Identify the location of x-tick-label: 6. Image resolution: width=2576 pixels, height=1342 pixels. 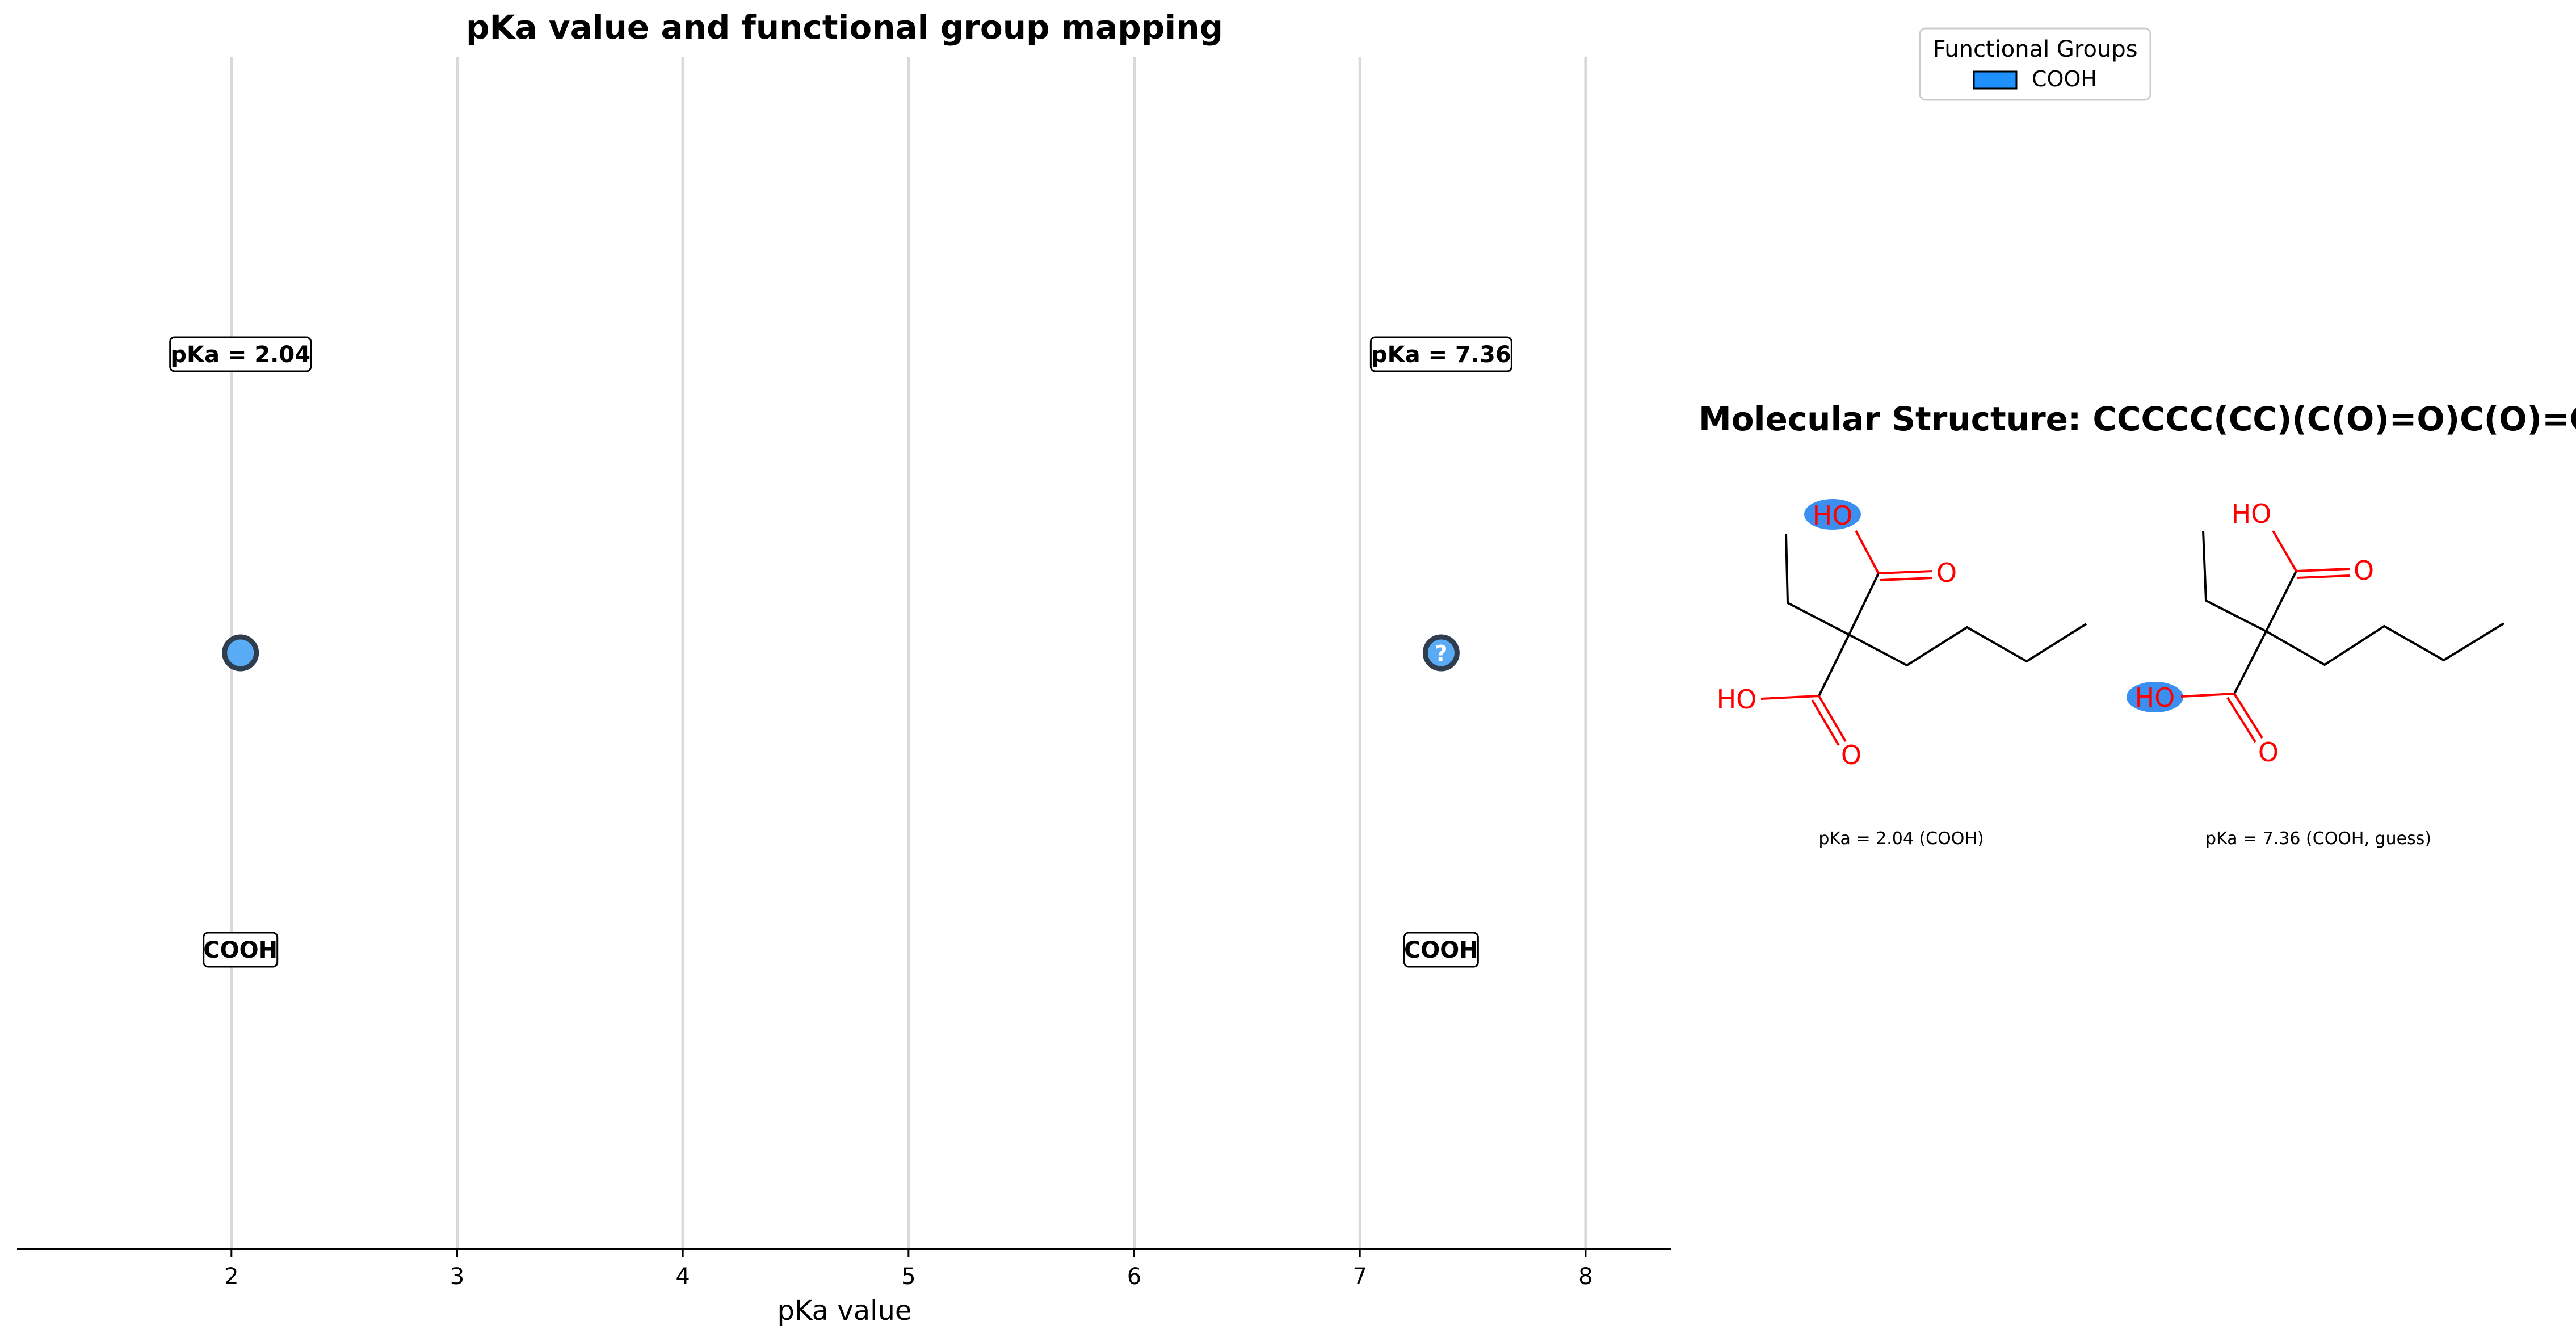
(1134, 1277).